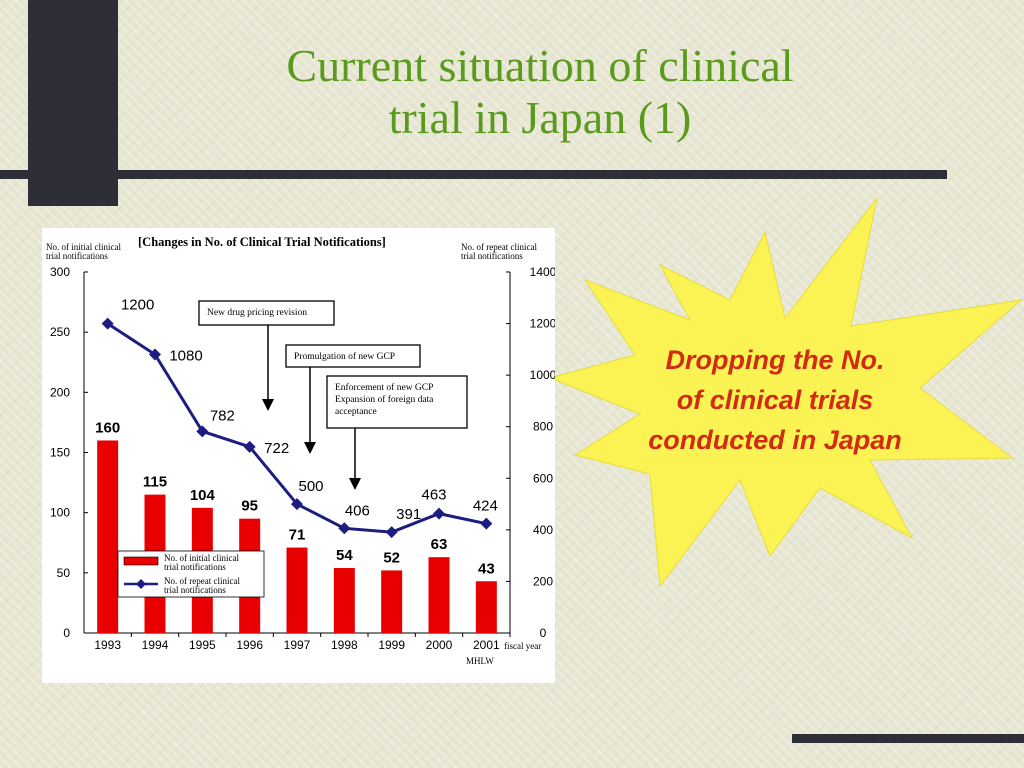 The height and width of the screenshot is (768, 1024). What do you see at coordinates (542, 272) in the screenshot?
I see `right-tick-label: 1400` at bounding box center [542, 272].